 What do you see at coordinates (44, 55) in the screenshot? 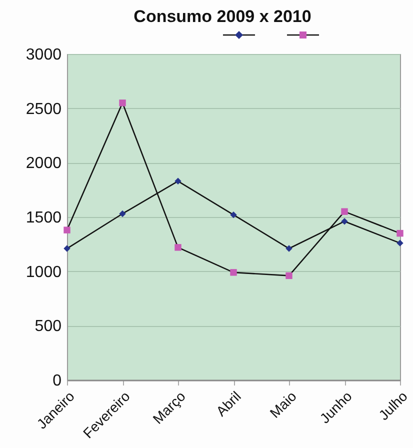
I see `y-tick-label: 3000` at bounding box center [44, 55].